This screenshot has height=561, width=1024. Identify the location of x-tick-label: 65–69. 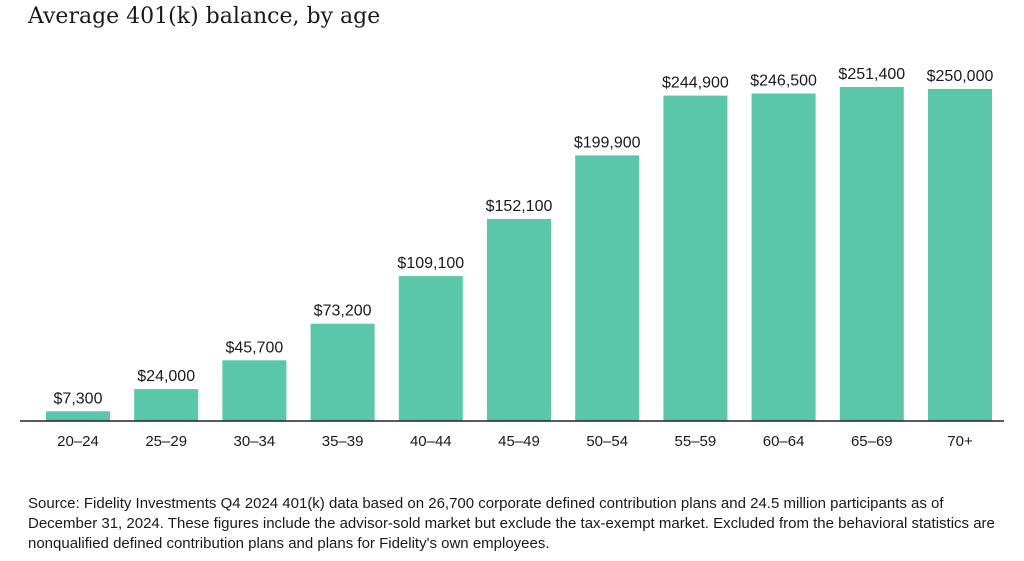
(872, 441).